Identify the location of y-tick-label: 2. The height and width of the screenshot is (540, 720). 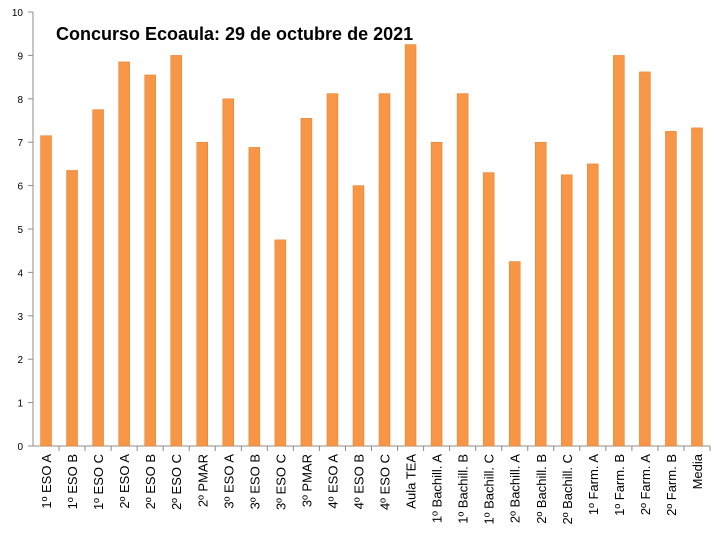
(20, 360).